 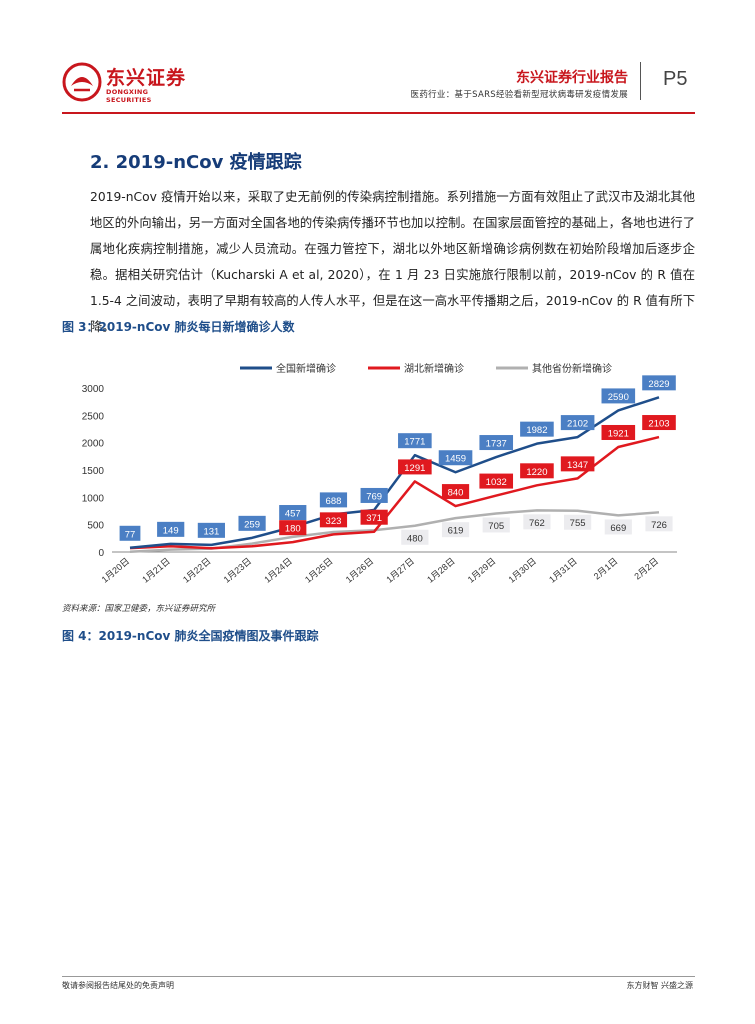 I want to click on data-label: 371, so click(x=374, y=518).